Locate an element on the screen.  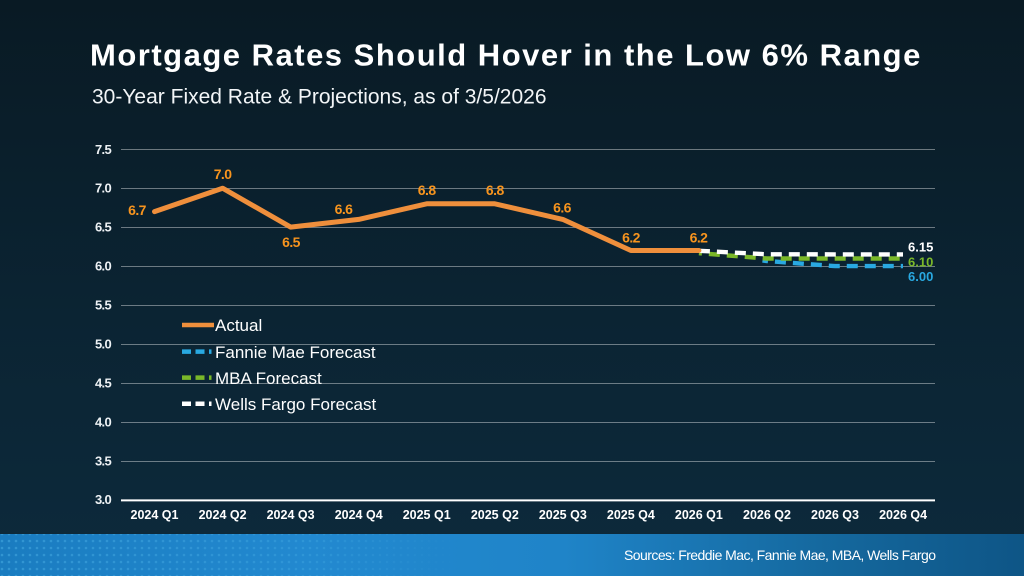
svg-text: 2024 Q3 is located at coordinates (291, 515).